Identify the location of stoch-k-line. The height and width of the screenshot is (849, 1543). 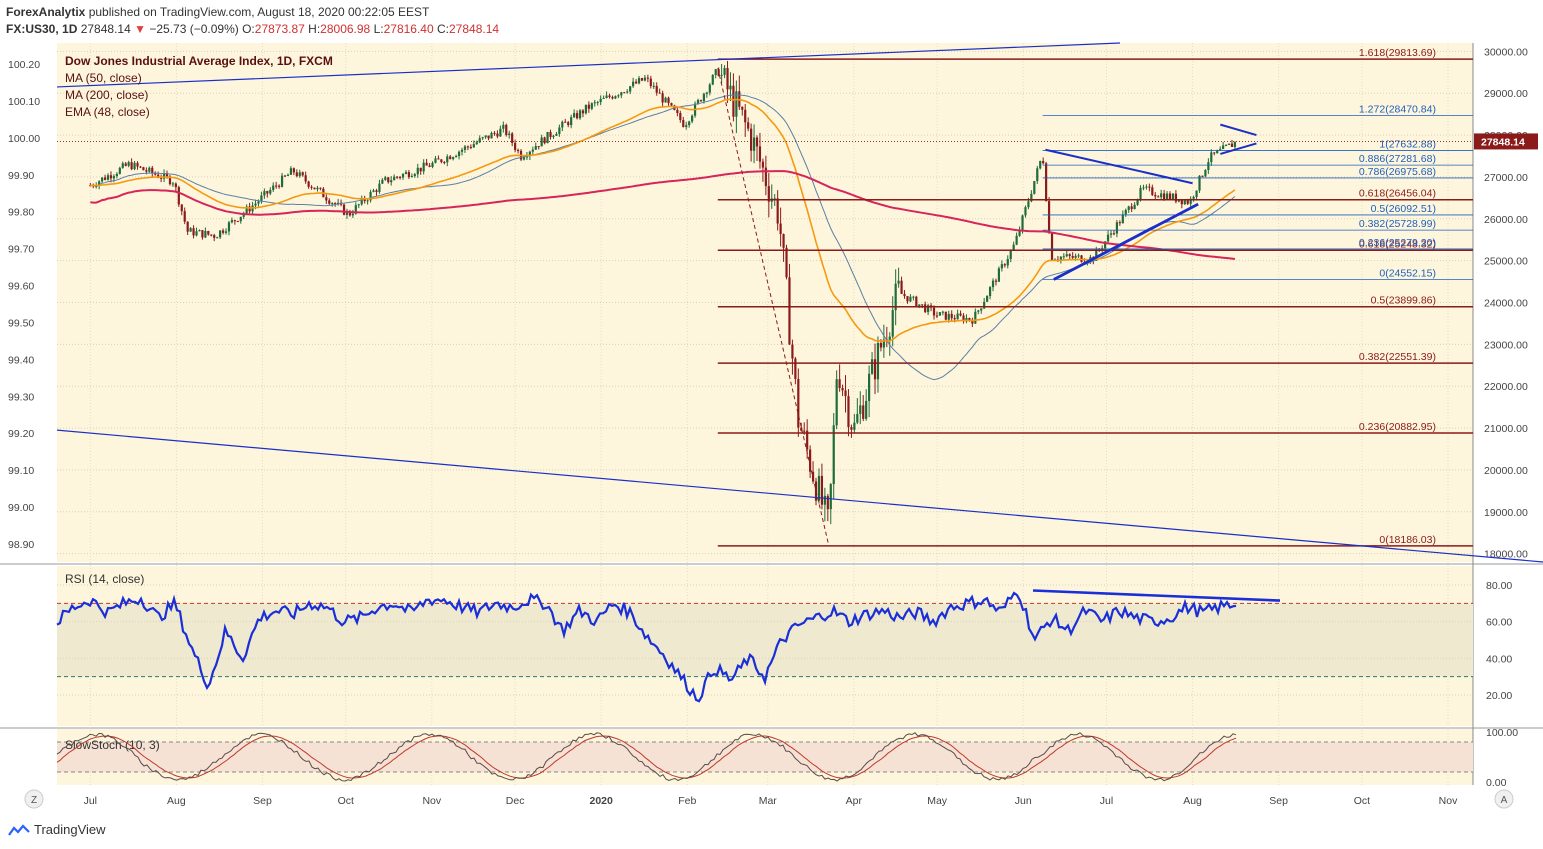
(646, 757).